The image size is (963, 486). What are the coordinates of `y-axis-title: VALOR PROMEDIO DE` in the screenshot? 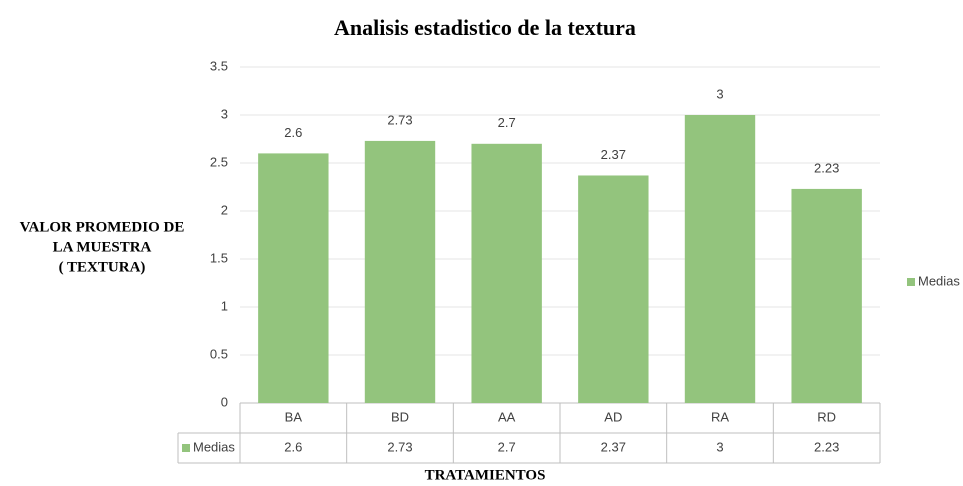 It's located at (102, 227).